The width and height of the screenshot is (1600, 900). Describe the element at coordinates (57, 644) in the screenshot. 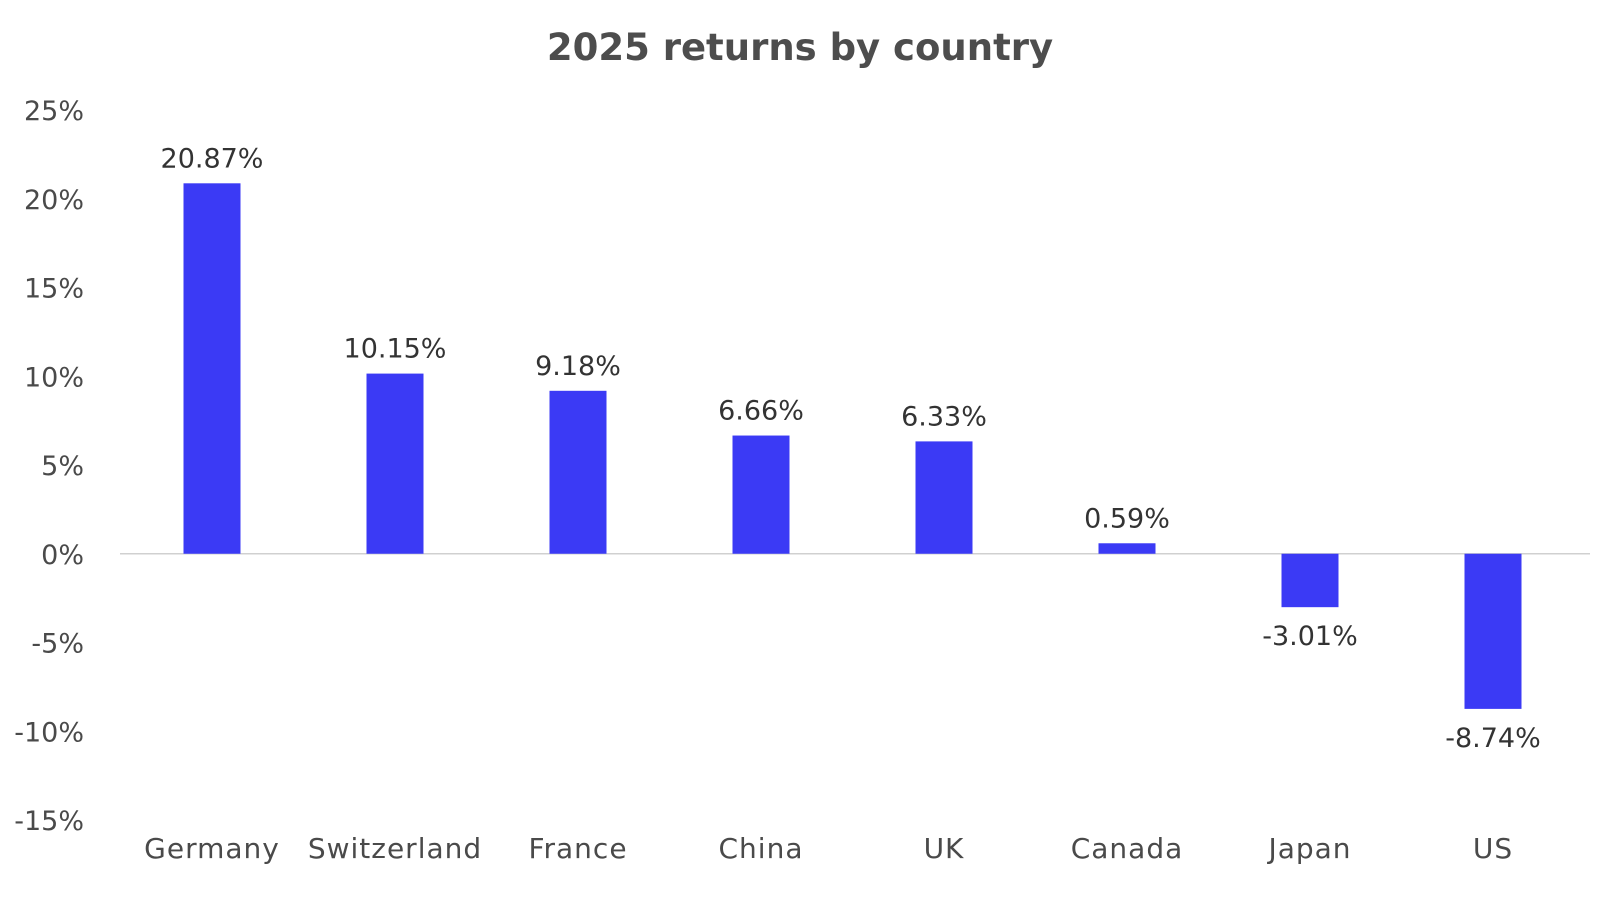

I see `y-tick-label: -5%` at that location.